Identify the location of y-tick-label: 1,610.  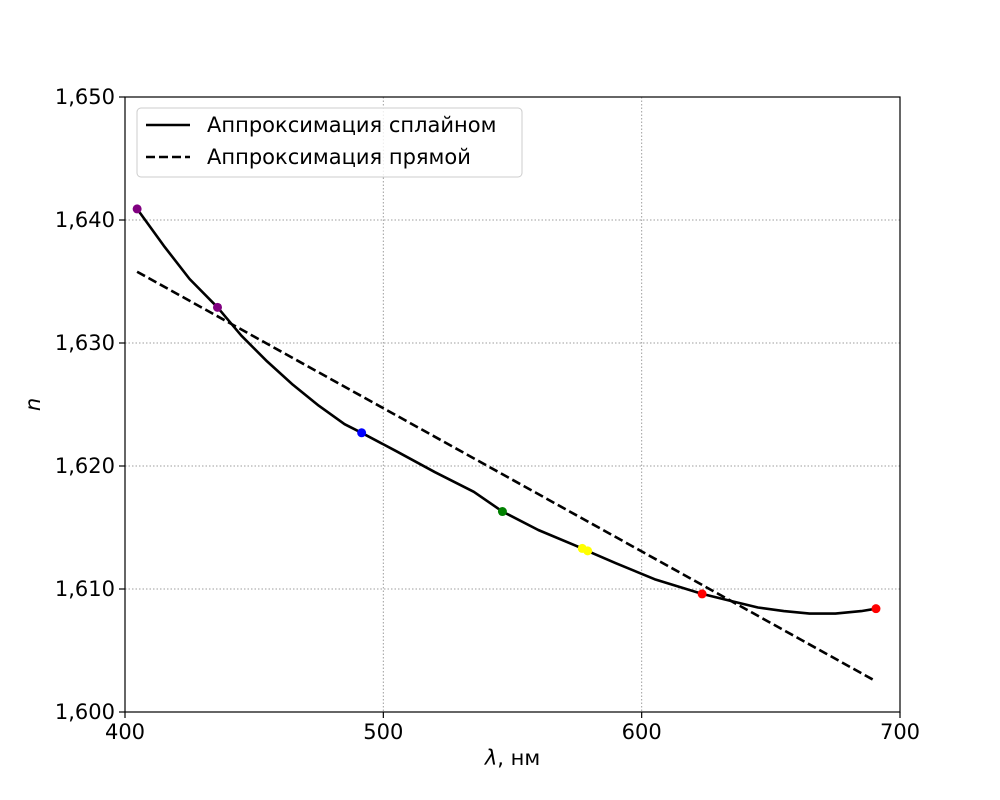
(85, 589).